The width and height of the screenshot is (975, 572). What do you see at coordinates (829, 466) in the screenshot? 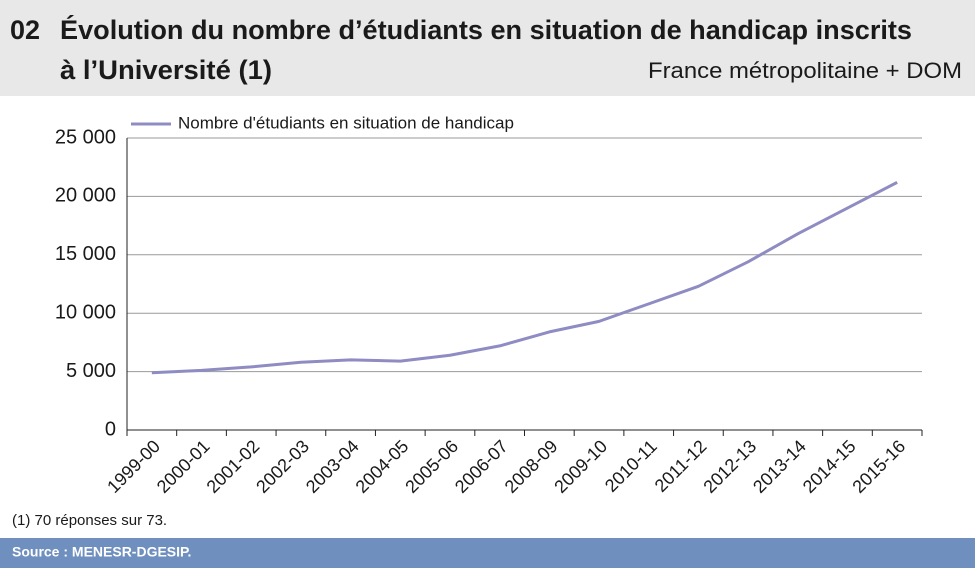
I see `x-tick-label: 2014-15` at bounding box center [829, 466].